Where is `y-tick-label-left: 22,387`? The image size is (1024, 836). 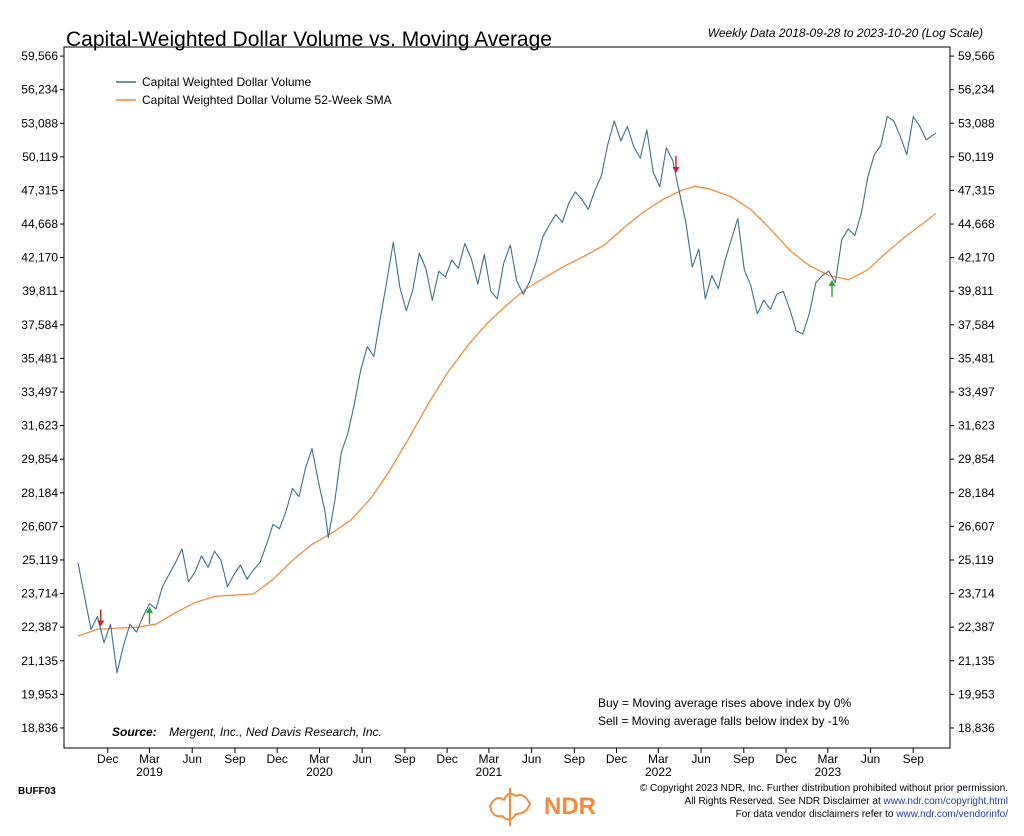
y-tick-label-left: 22,387 is located at coordinates (39, 627).